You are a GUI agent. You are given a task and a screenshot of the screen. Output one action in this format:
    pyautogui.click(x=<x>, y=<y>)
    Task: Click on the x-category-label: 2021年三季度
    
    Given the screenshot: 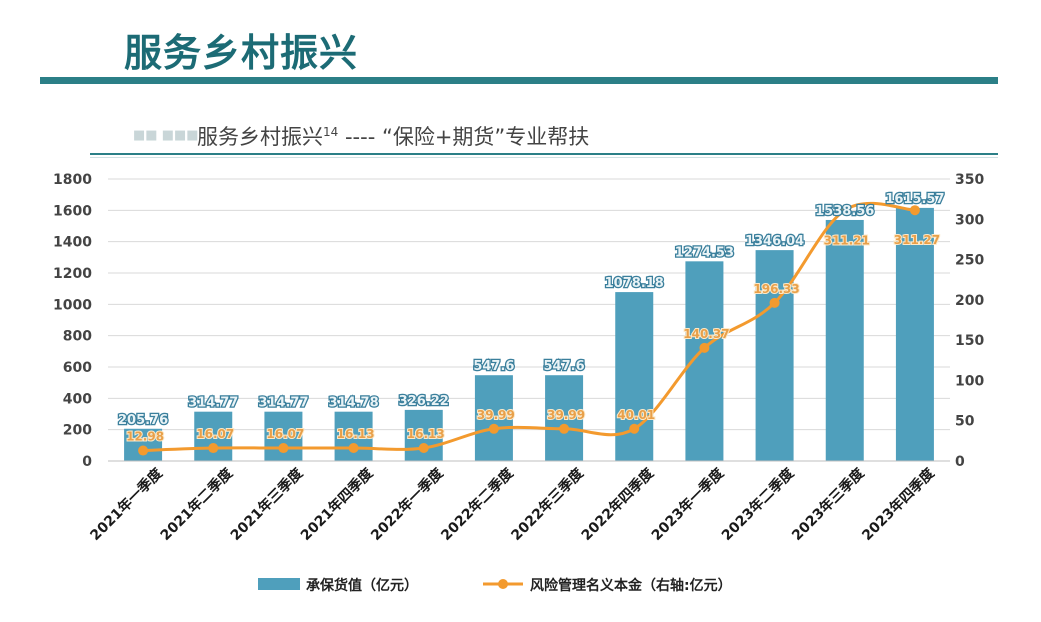 What is the action you would take?
    pyautogui.click(x=267, y=504)
    